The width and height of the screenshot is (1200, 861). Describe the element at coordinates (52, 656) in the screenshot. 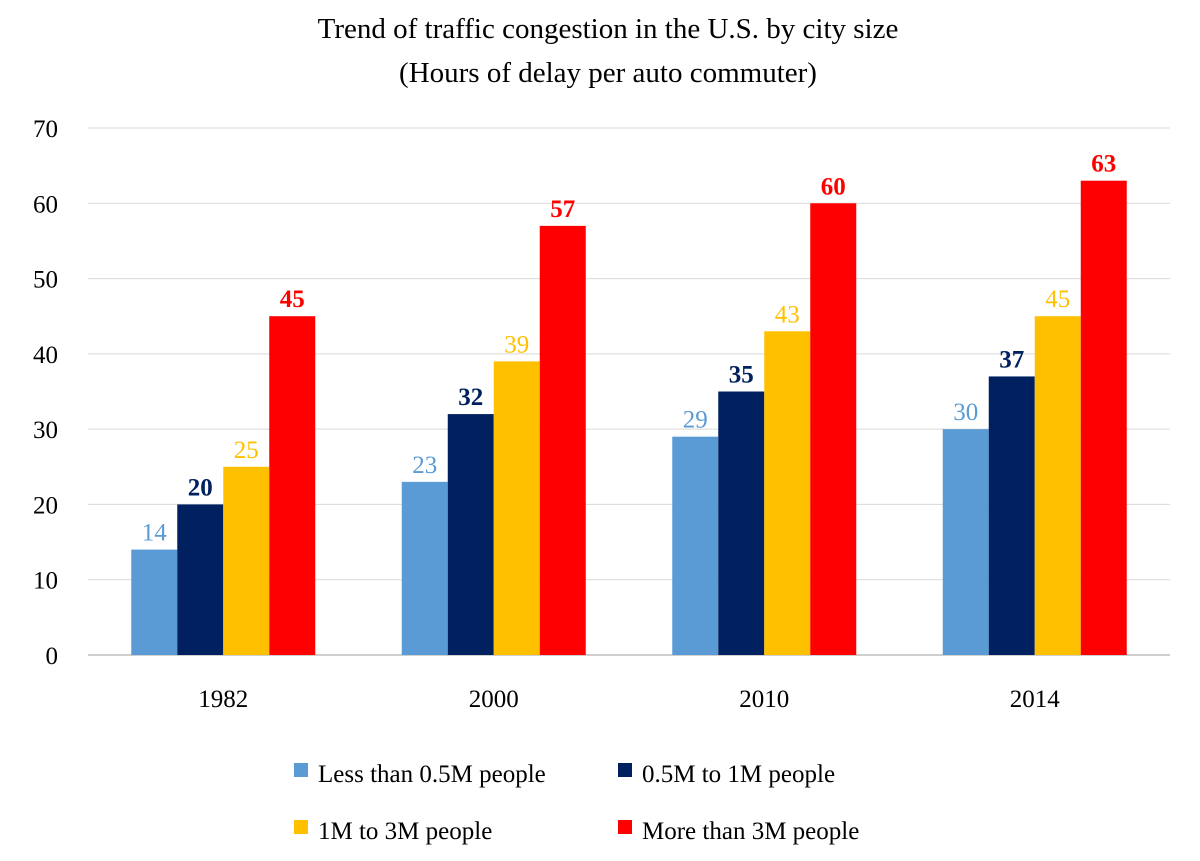

I see `y-tick-label: 0` at that location.